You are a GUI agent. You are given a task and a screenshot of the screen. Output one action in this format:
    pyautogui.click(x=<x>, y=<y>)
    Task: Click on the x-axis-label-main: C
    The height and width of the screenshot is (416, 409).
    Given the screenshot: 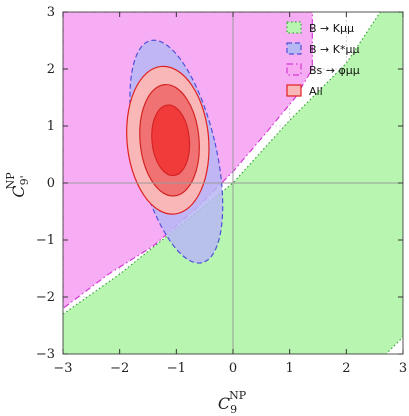 What is the action you would take?
    pyautogui.click(x=224, y=403)
    